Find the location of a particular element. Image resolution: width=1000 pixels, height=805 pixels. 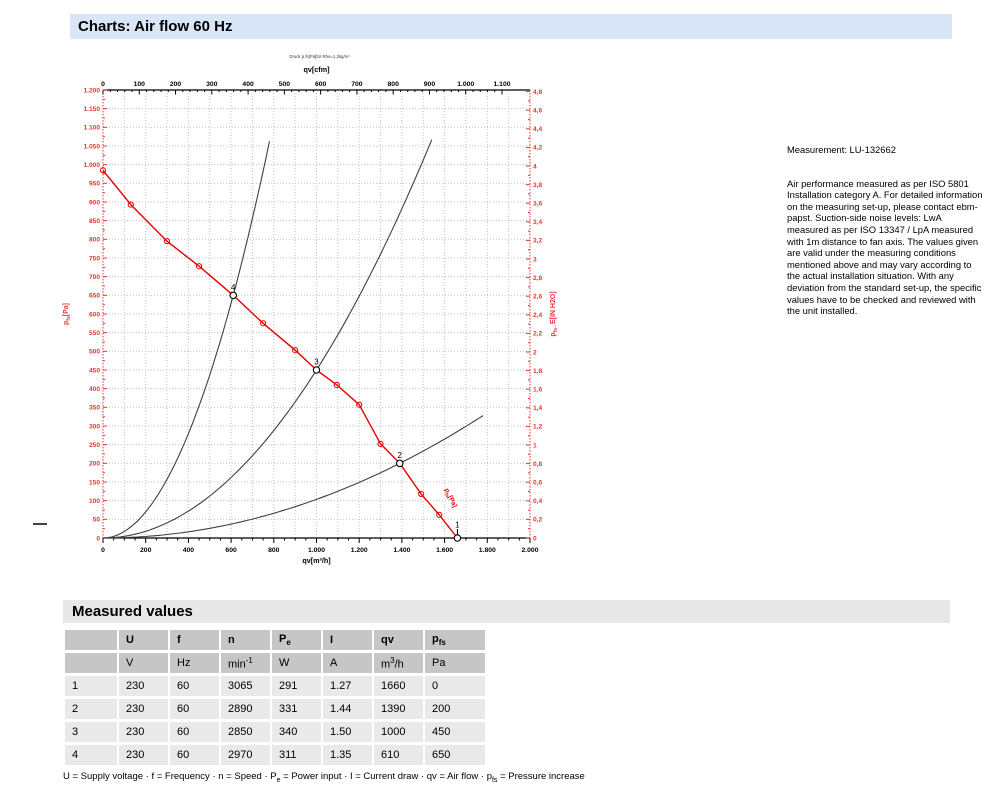

chart-note: Druck p fs[Pa]für Rho=1,2kg/m³ is located at coordinates (319, 56).